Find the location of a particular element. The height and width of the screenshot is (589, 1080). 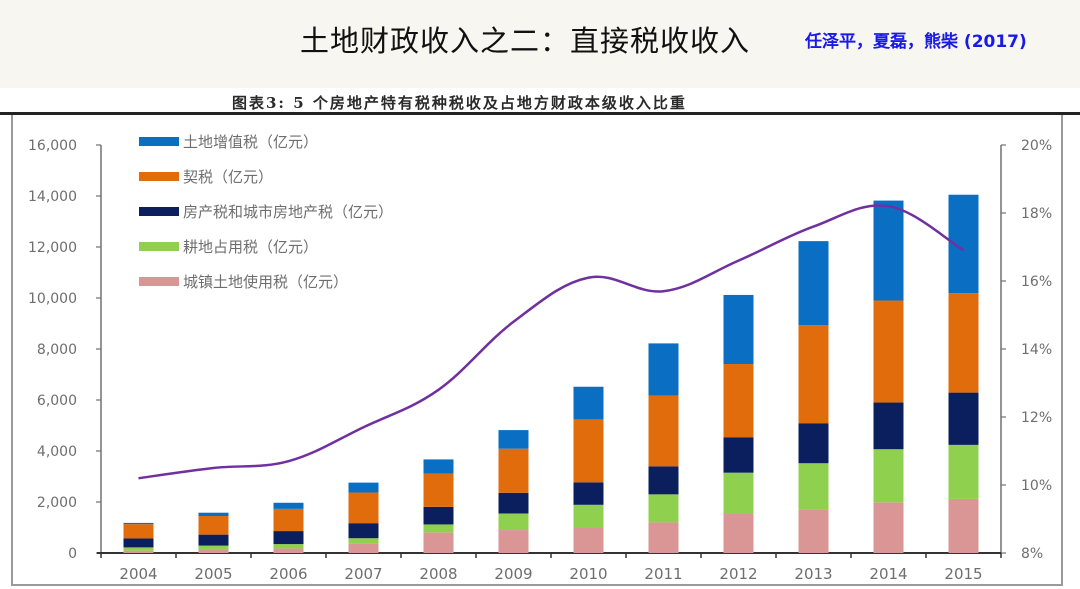

left-y-tick-label: 0 is located at coordinates (72, 554).